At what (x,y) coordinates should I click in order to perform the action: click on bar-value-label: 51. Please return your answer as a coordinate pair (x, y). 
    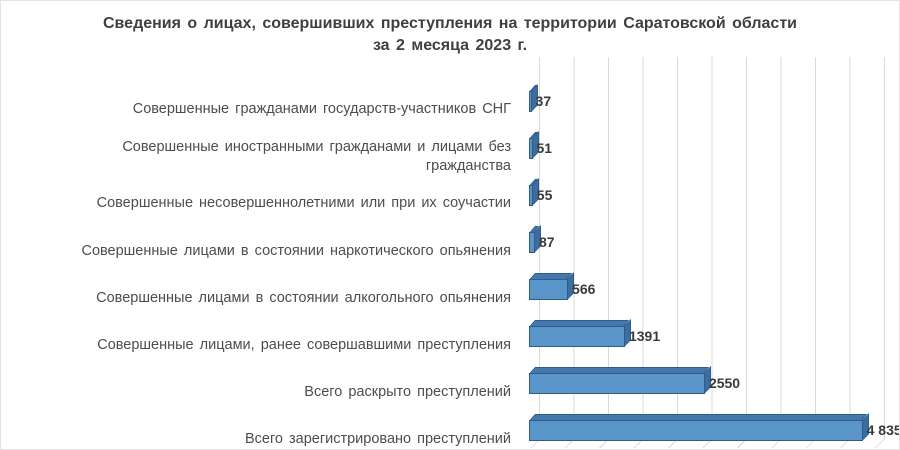
    Looking at the image, I should click on (544, 147).